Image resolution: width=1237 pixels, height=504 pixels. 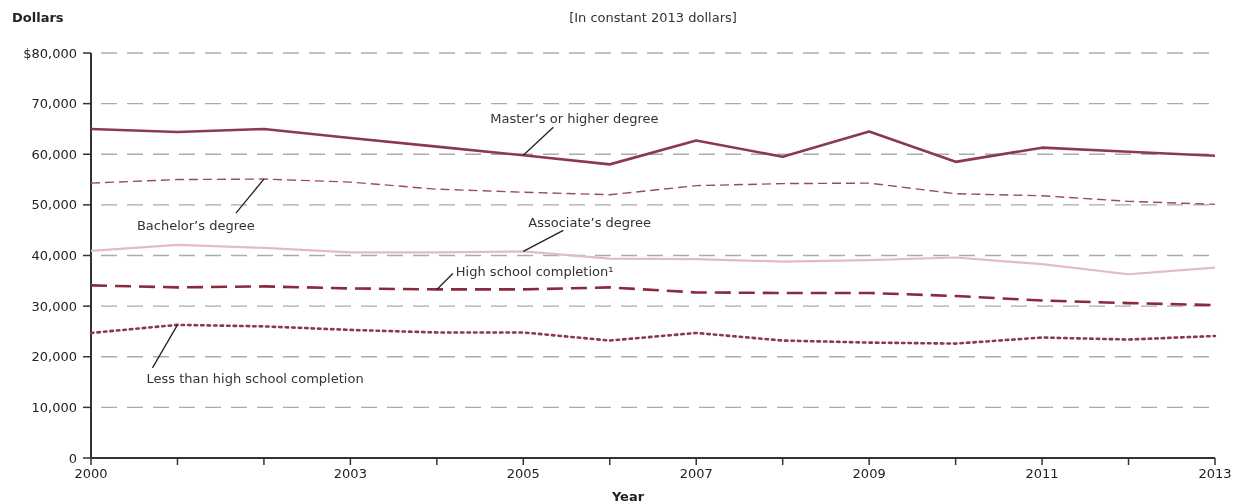 I want to click on x-tick-label: 2000, so click(x=91, y=473).